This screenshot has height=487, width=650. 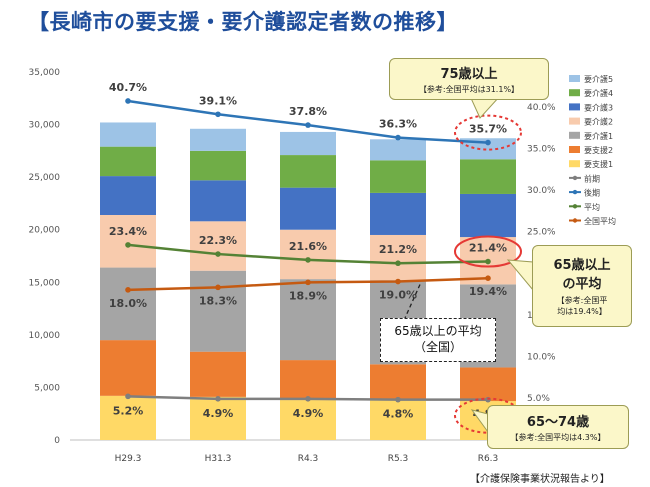 What do you see at coordinates (598, 164) in the screenshot?
I see `legend-label: 要支援1` at bounding box center [598, 164].